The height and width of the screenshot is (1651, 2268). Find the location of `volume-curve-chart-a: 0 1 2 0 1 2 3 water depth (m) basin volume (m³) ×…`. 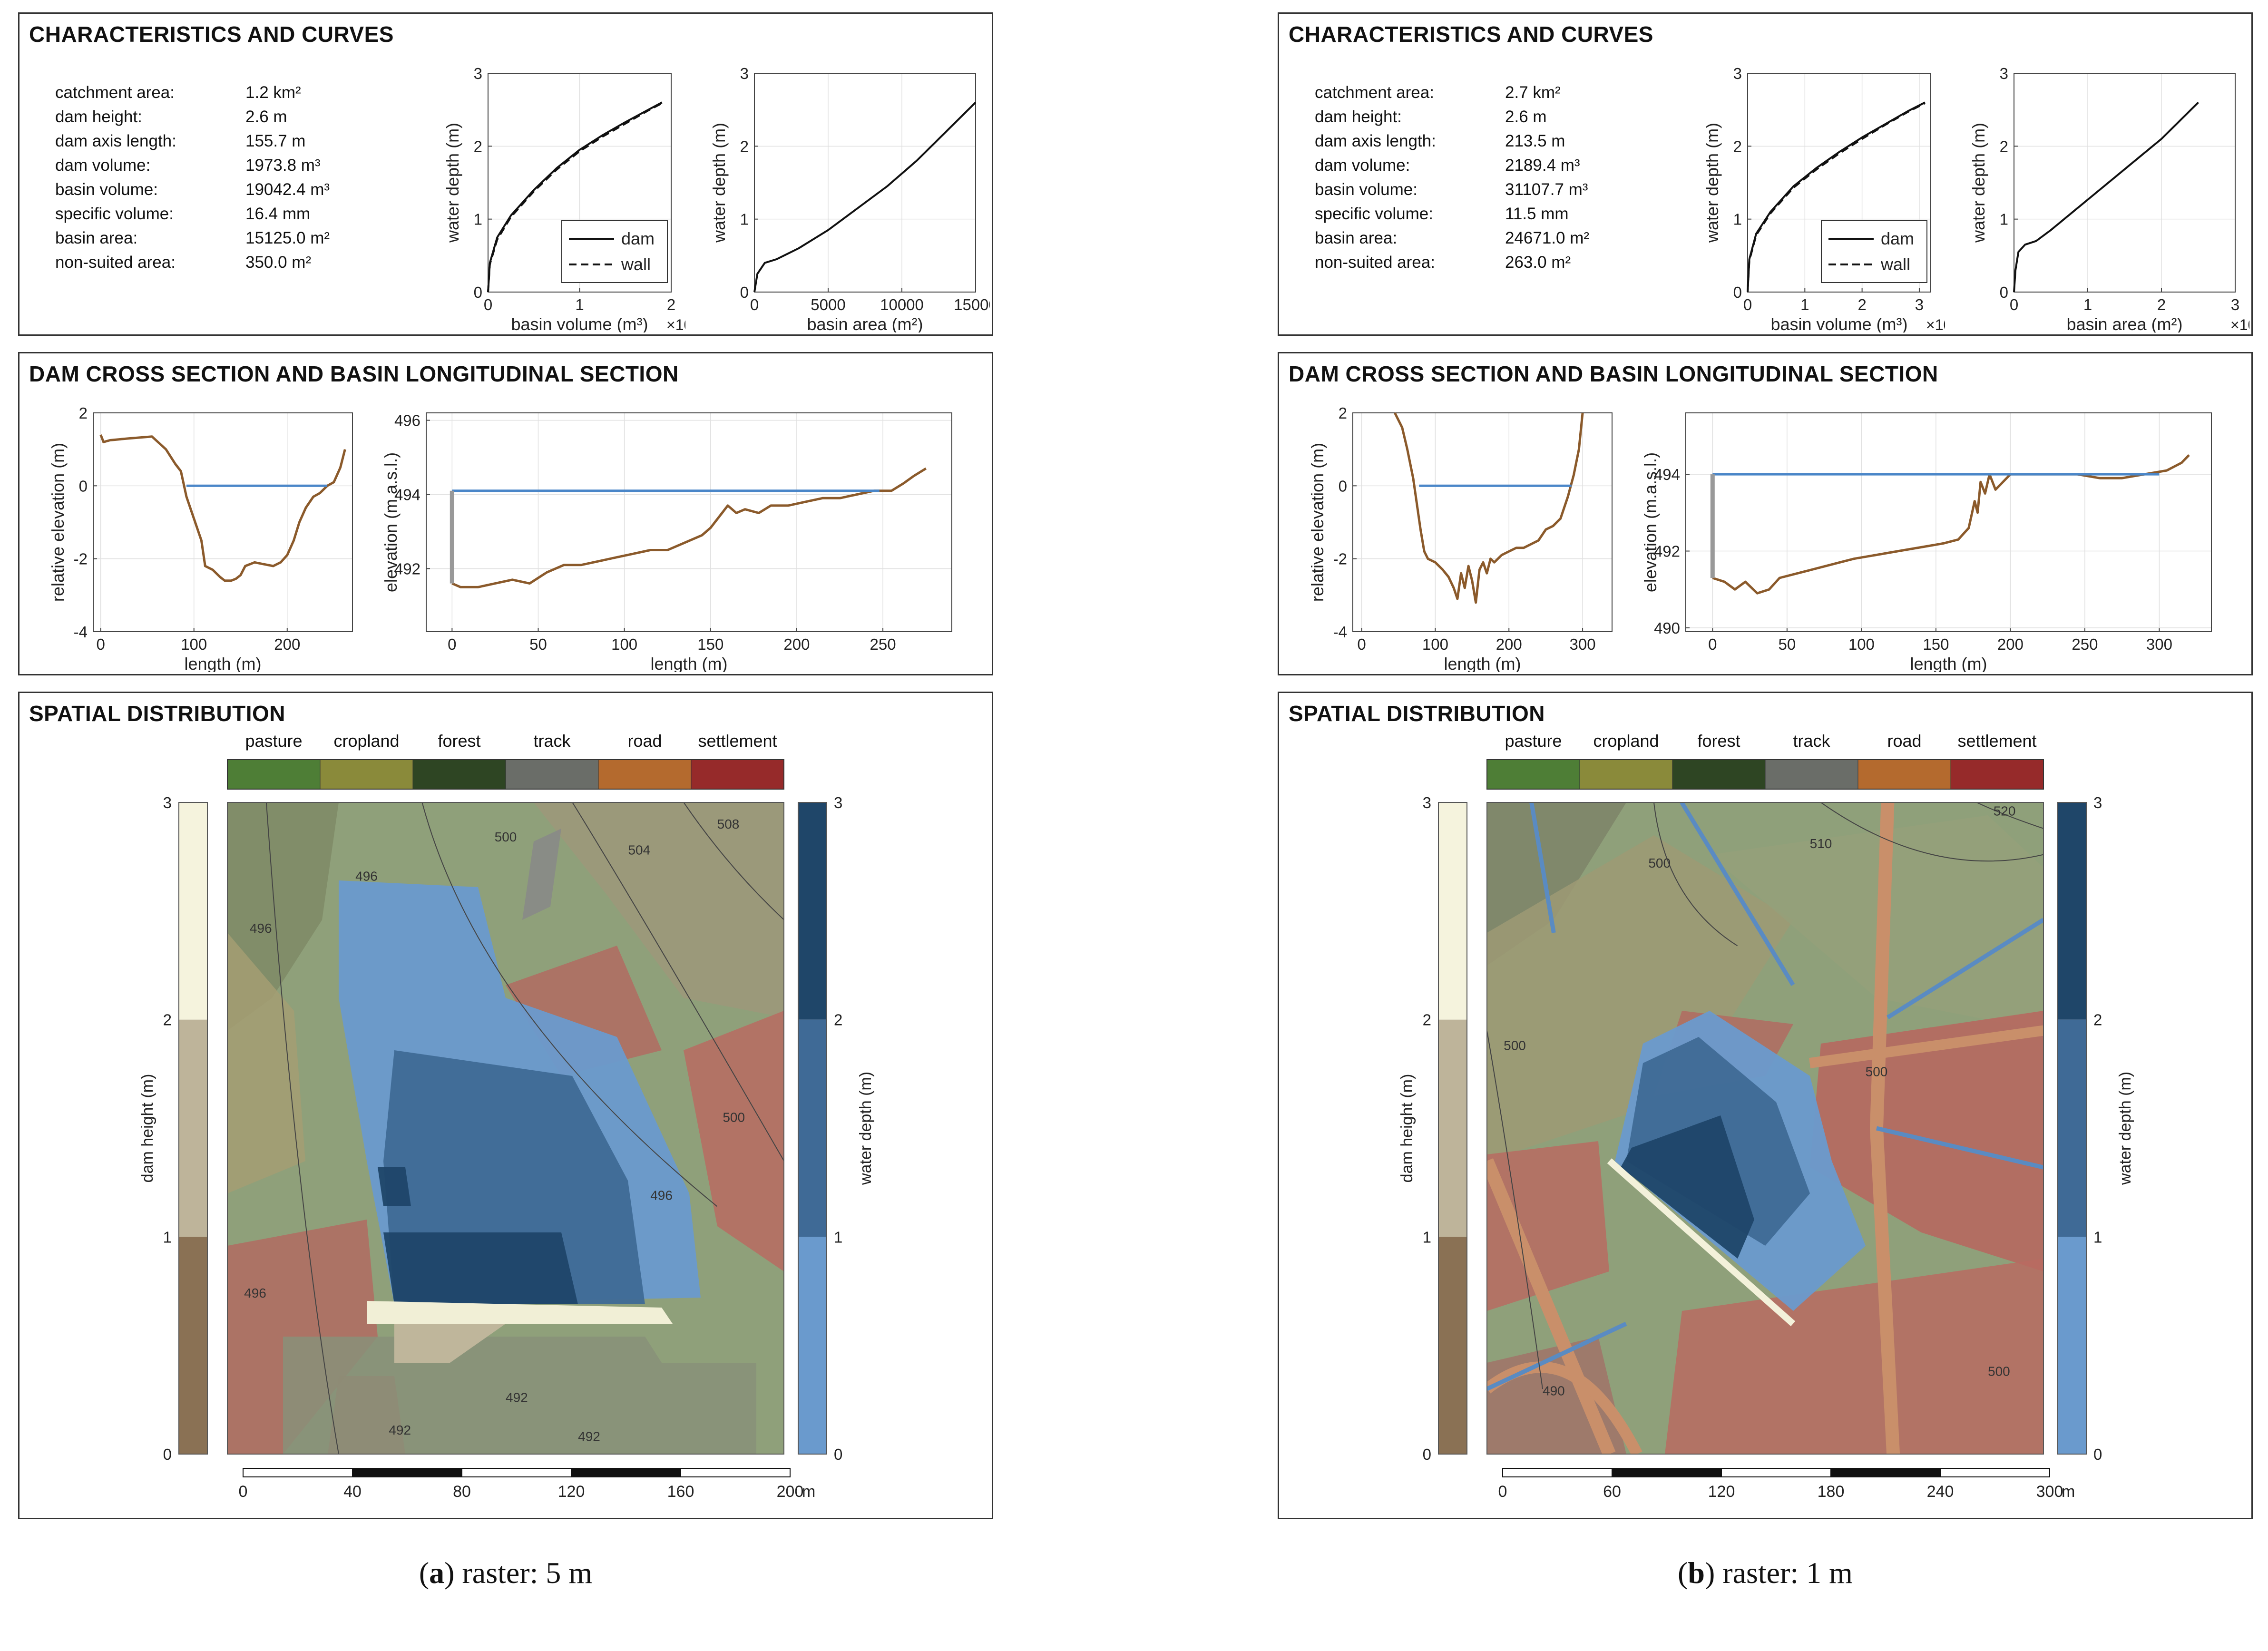

volume-curve-chart-a: 0 1 2 0 1 2 3 water depth (m) basin volume (m³) ×… is located at coordinates (564, 199).